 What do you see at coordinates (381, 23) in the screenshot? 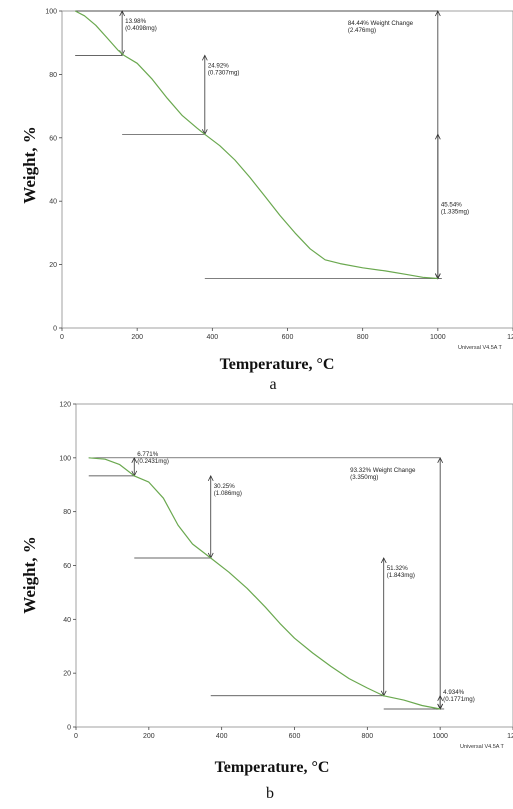
I see `annotation-label: 84.44% Weight Change` at bounding box center [381, 23].